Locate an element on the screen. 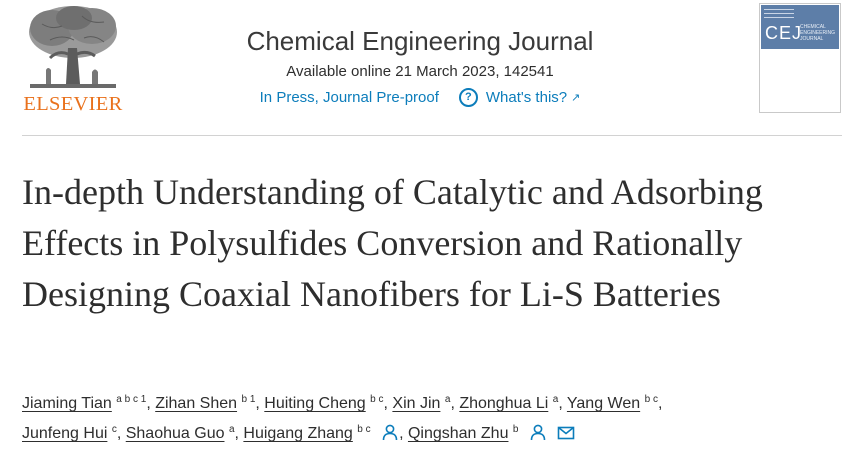 The height and width of the screenshot is (455, 850). author-name: Shaohua Guo is located at coordinates (175, 433).